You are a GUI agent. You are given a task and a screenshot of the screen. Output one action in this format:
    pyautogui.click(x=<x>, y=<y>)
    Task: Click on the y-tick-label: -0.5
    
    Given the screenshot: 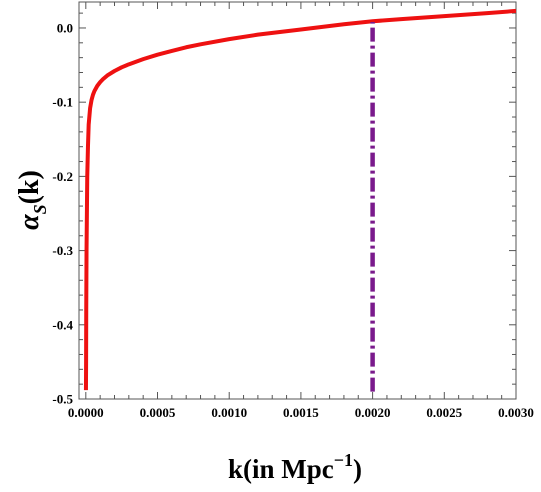 What is the action you would take?
    pyautogui.click(x=62, y=399)
    